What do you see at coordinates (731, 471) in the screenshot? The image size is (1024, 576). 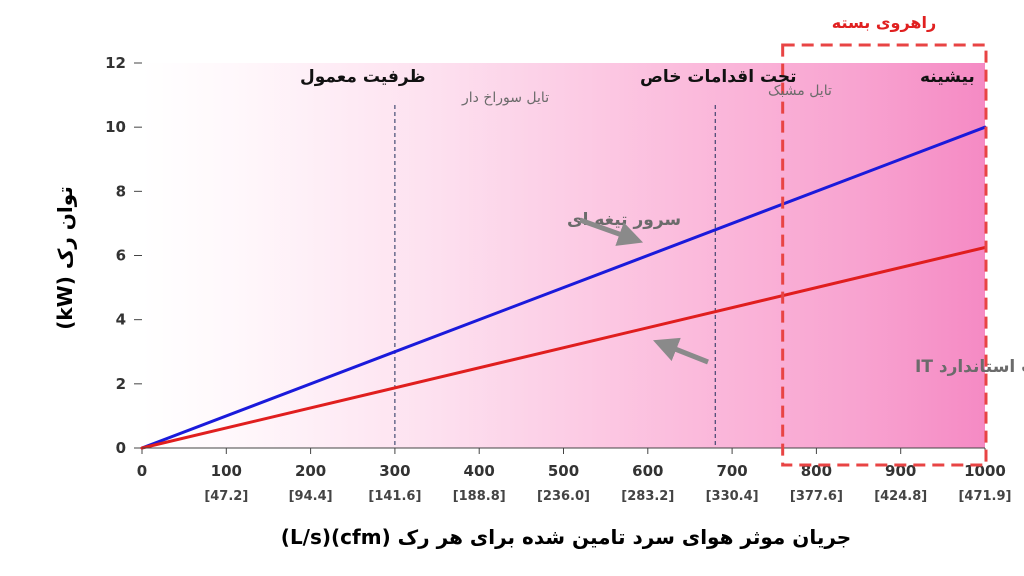 I see `x-tick-label: 700` at bounding box center [731, 471].